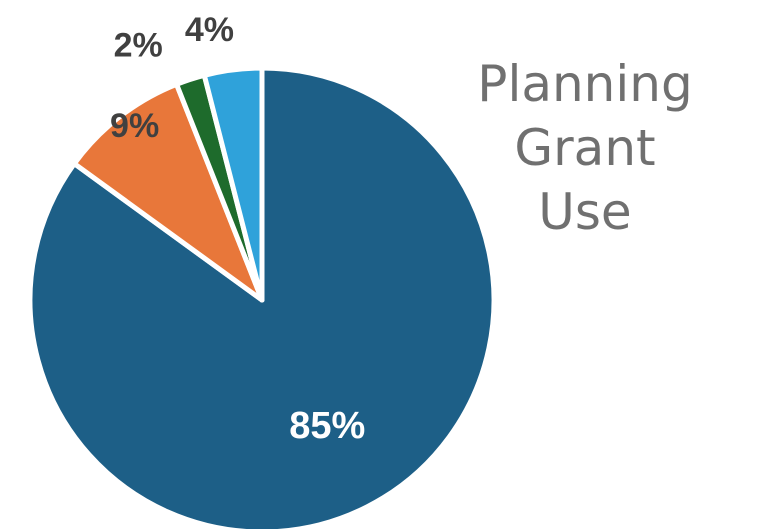  I want to click on chart-title-line-2: Use, so click(585, 212).